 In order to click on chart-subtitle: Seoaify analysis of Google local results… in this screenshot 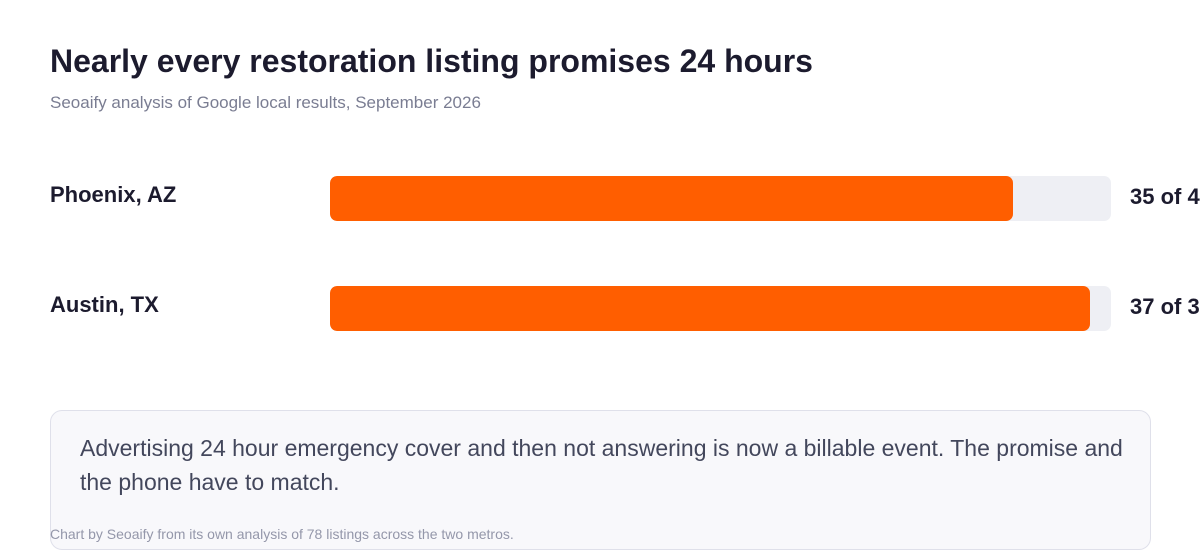, I will do `click(265, 102)`.